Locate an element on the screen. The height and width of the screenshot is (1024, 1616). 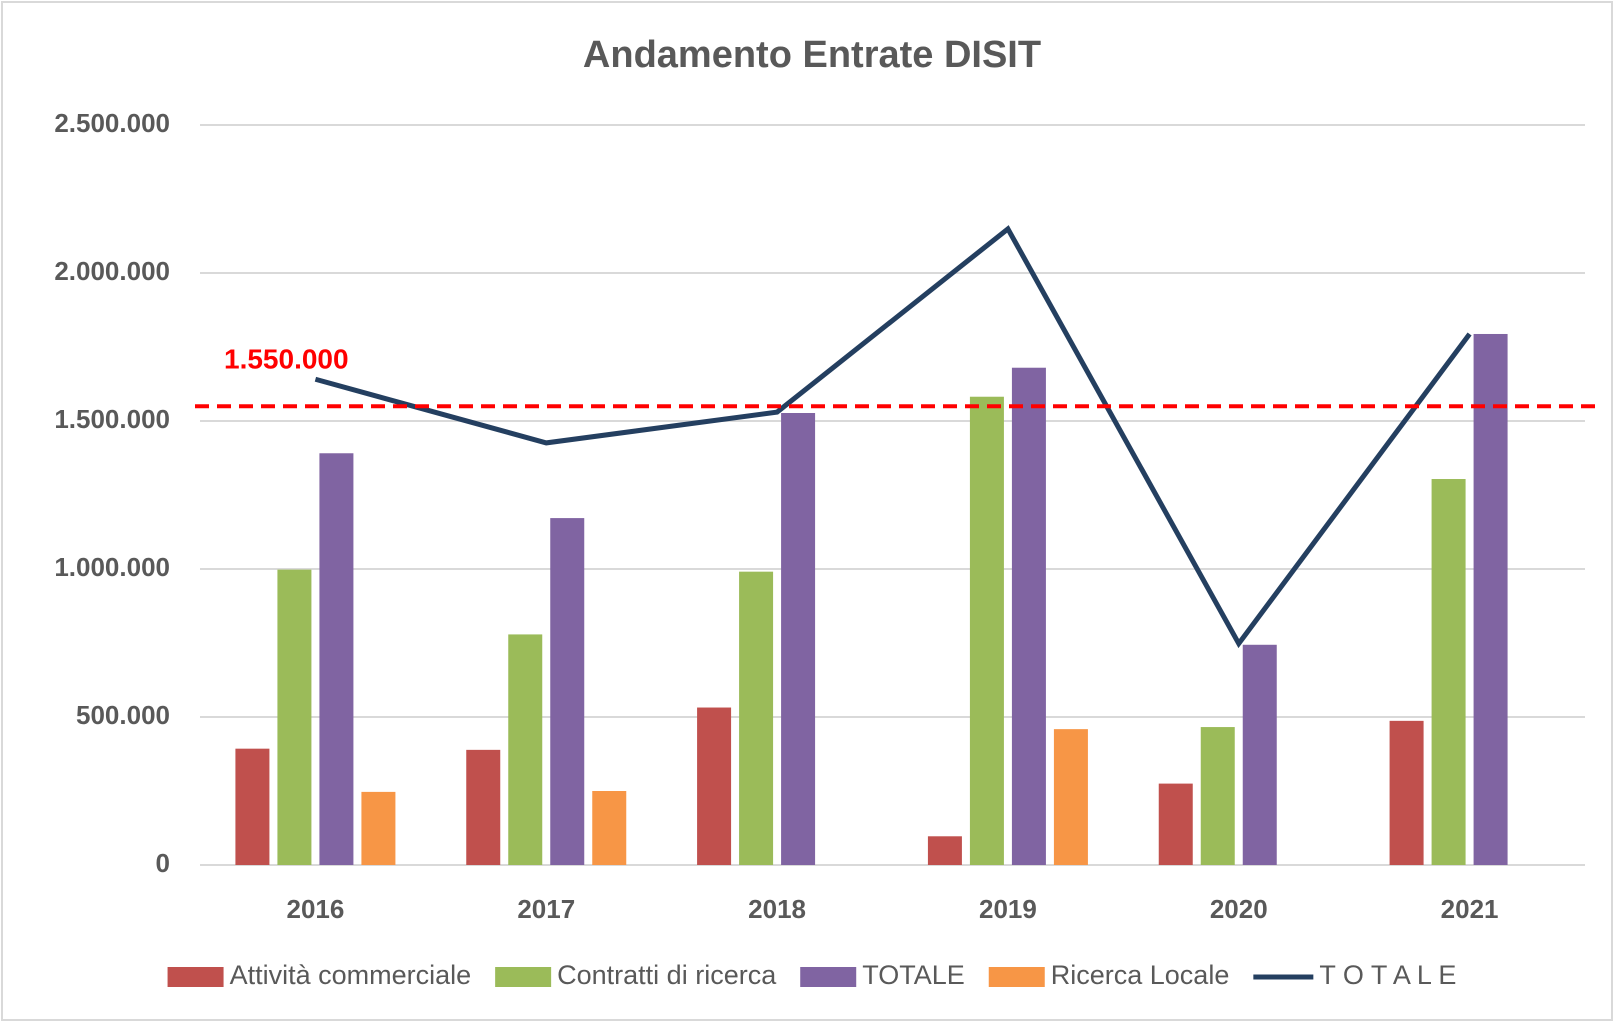
legend-label: T O T A L E is located at coordinates (1387, 975).